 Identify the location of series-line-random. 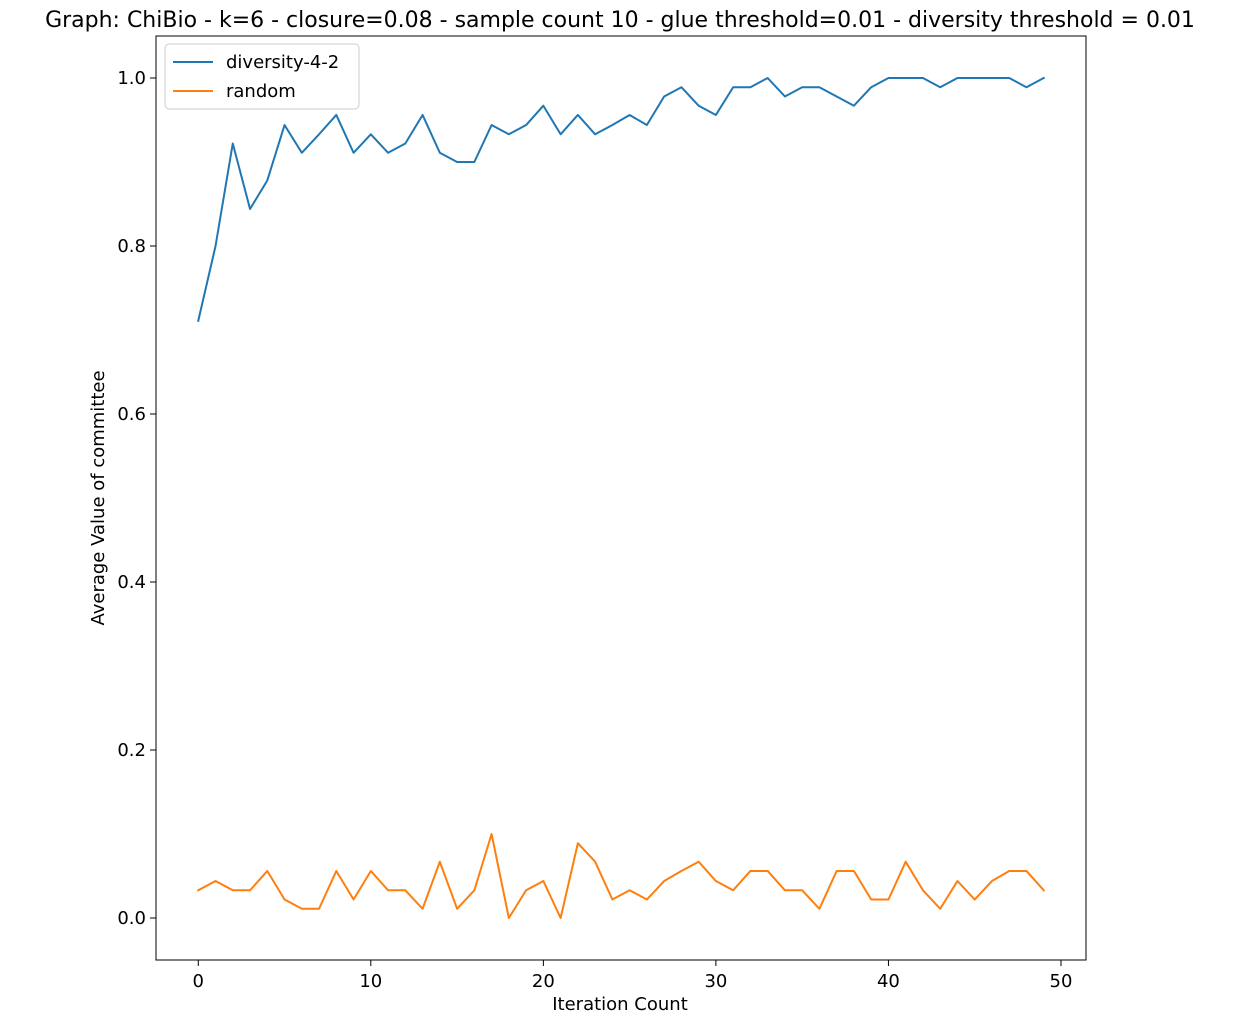
(621, 876).